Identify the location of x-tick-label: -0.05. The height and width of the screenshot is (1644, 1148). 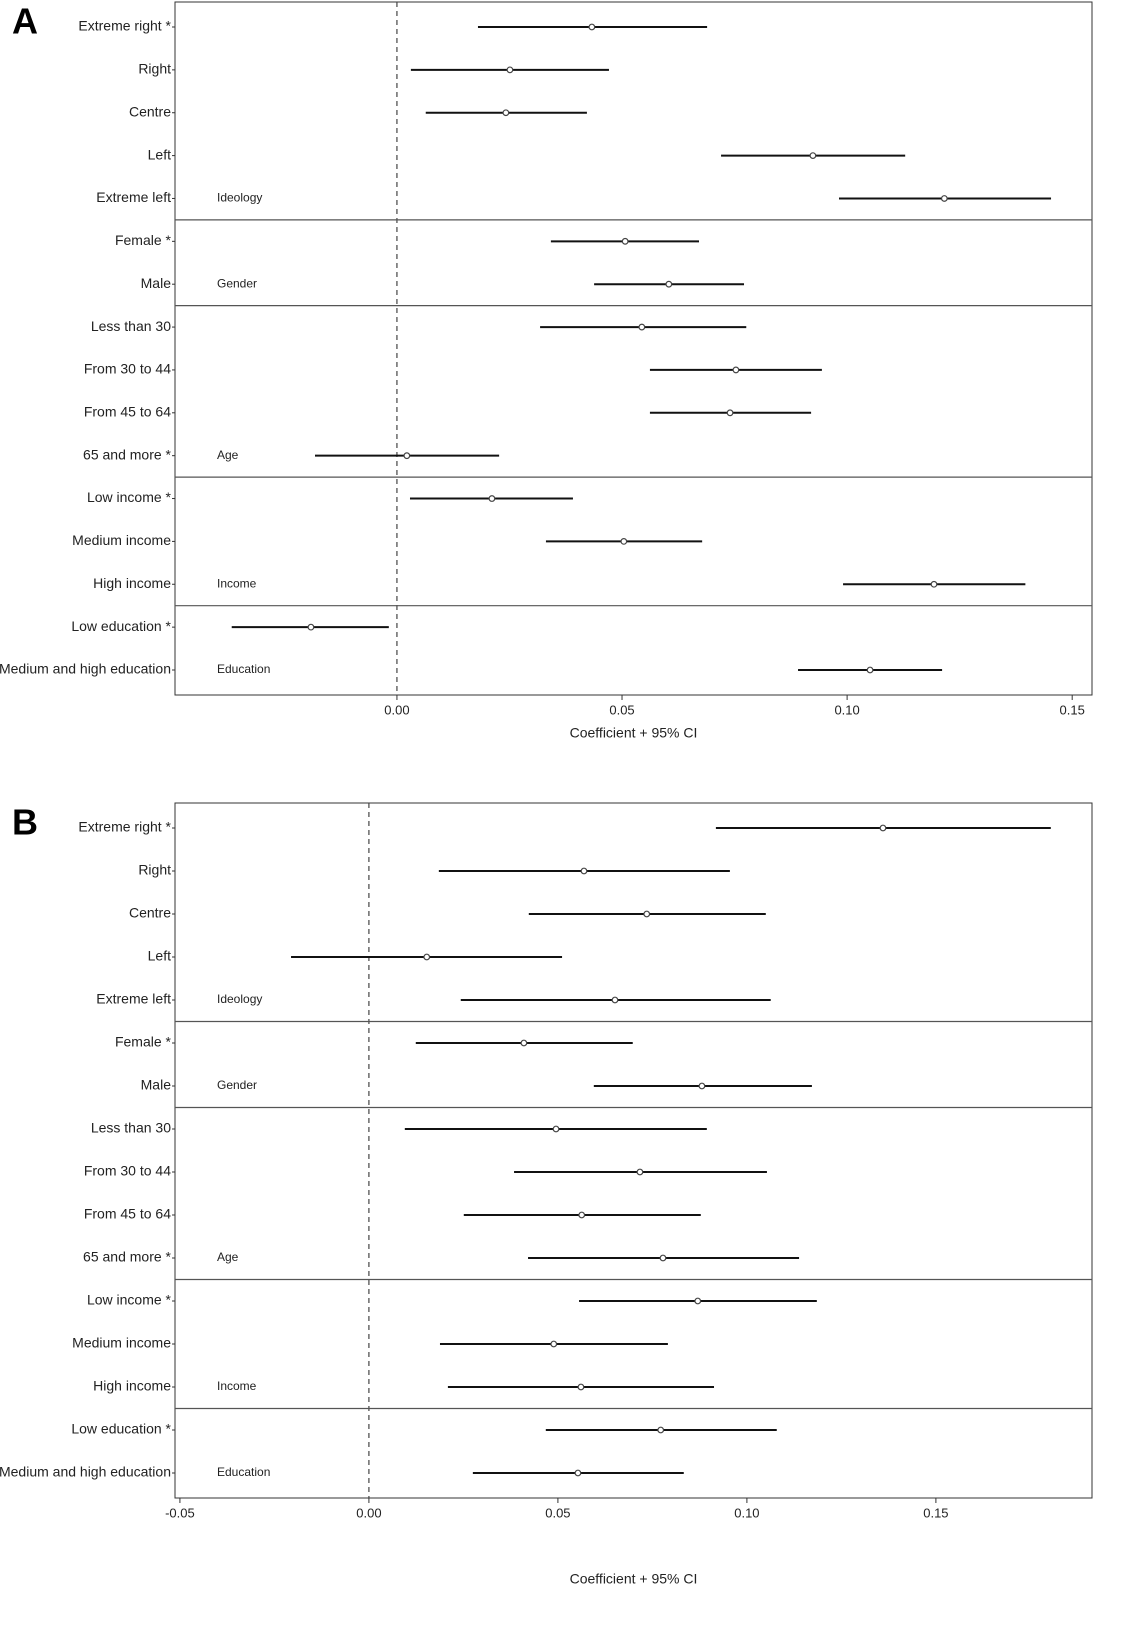
(180, 1512).